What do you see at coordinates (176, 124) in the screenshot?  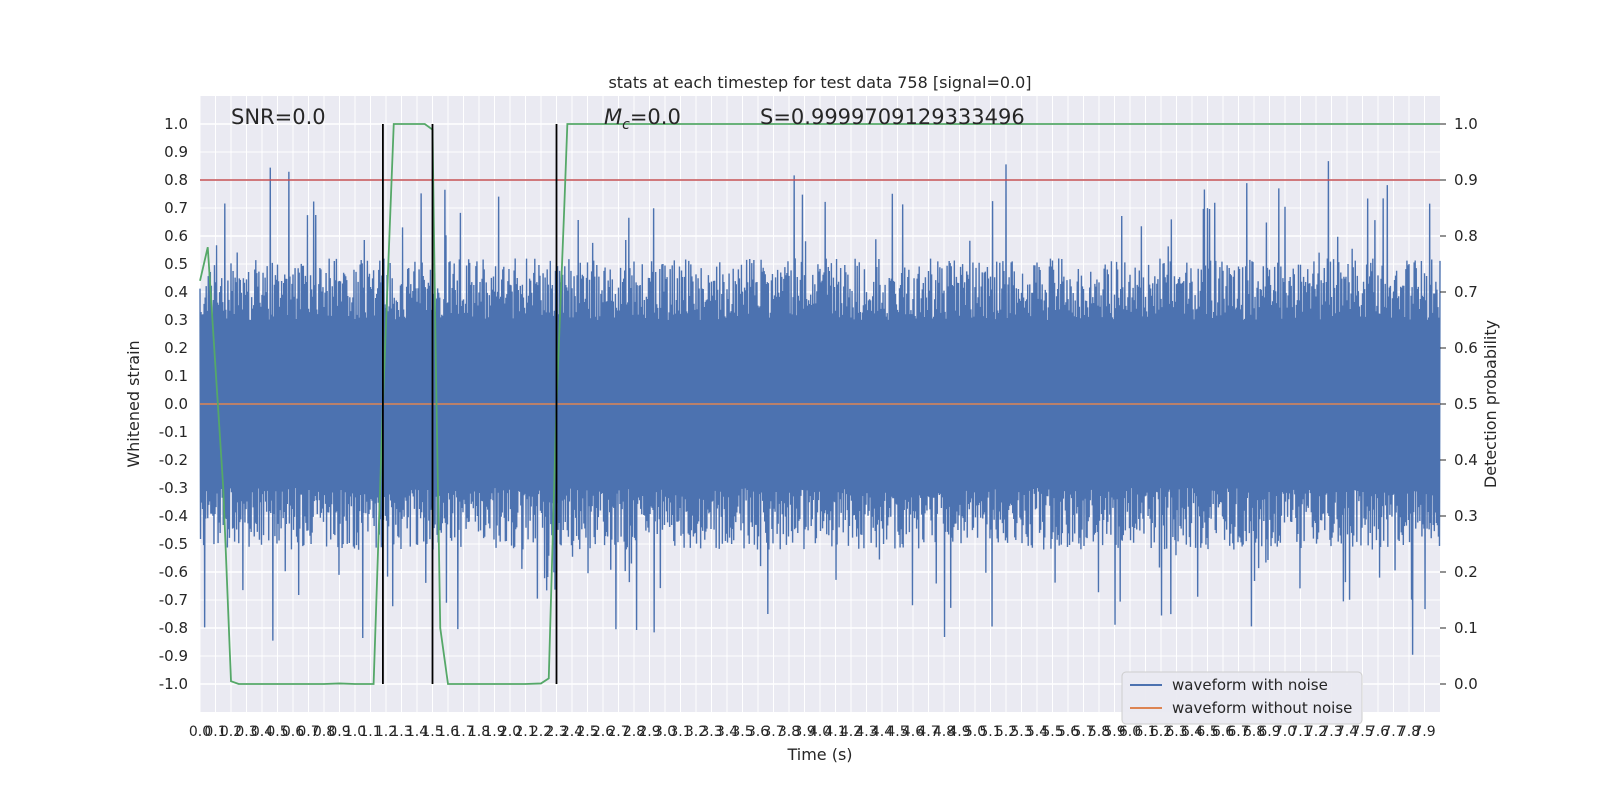 I see `left-y-tick-label: 1.0` at bounding box center [176, 124].